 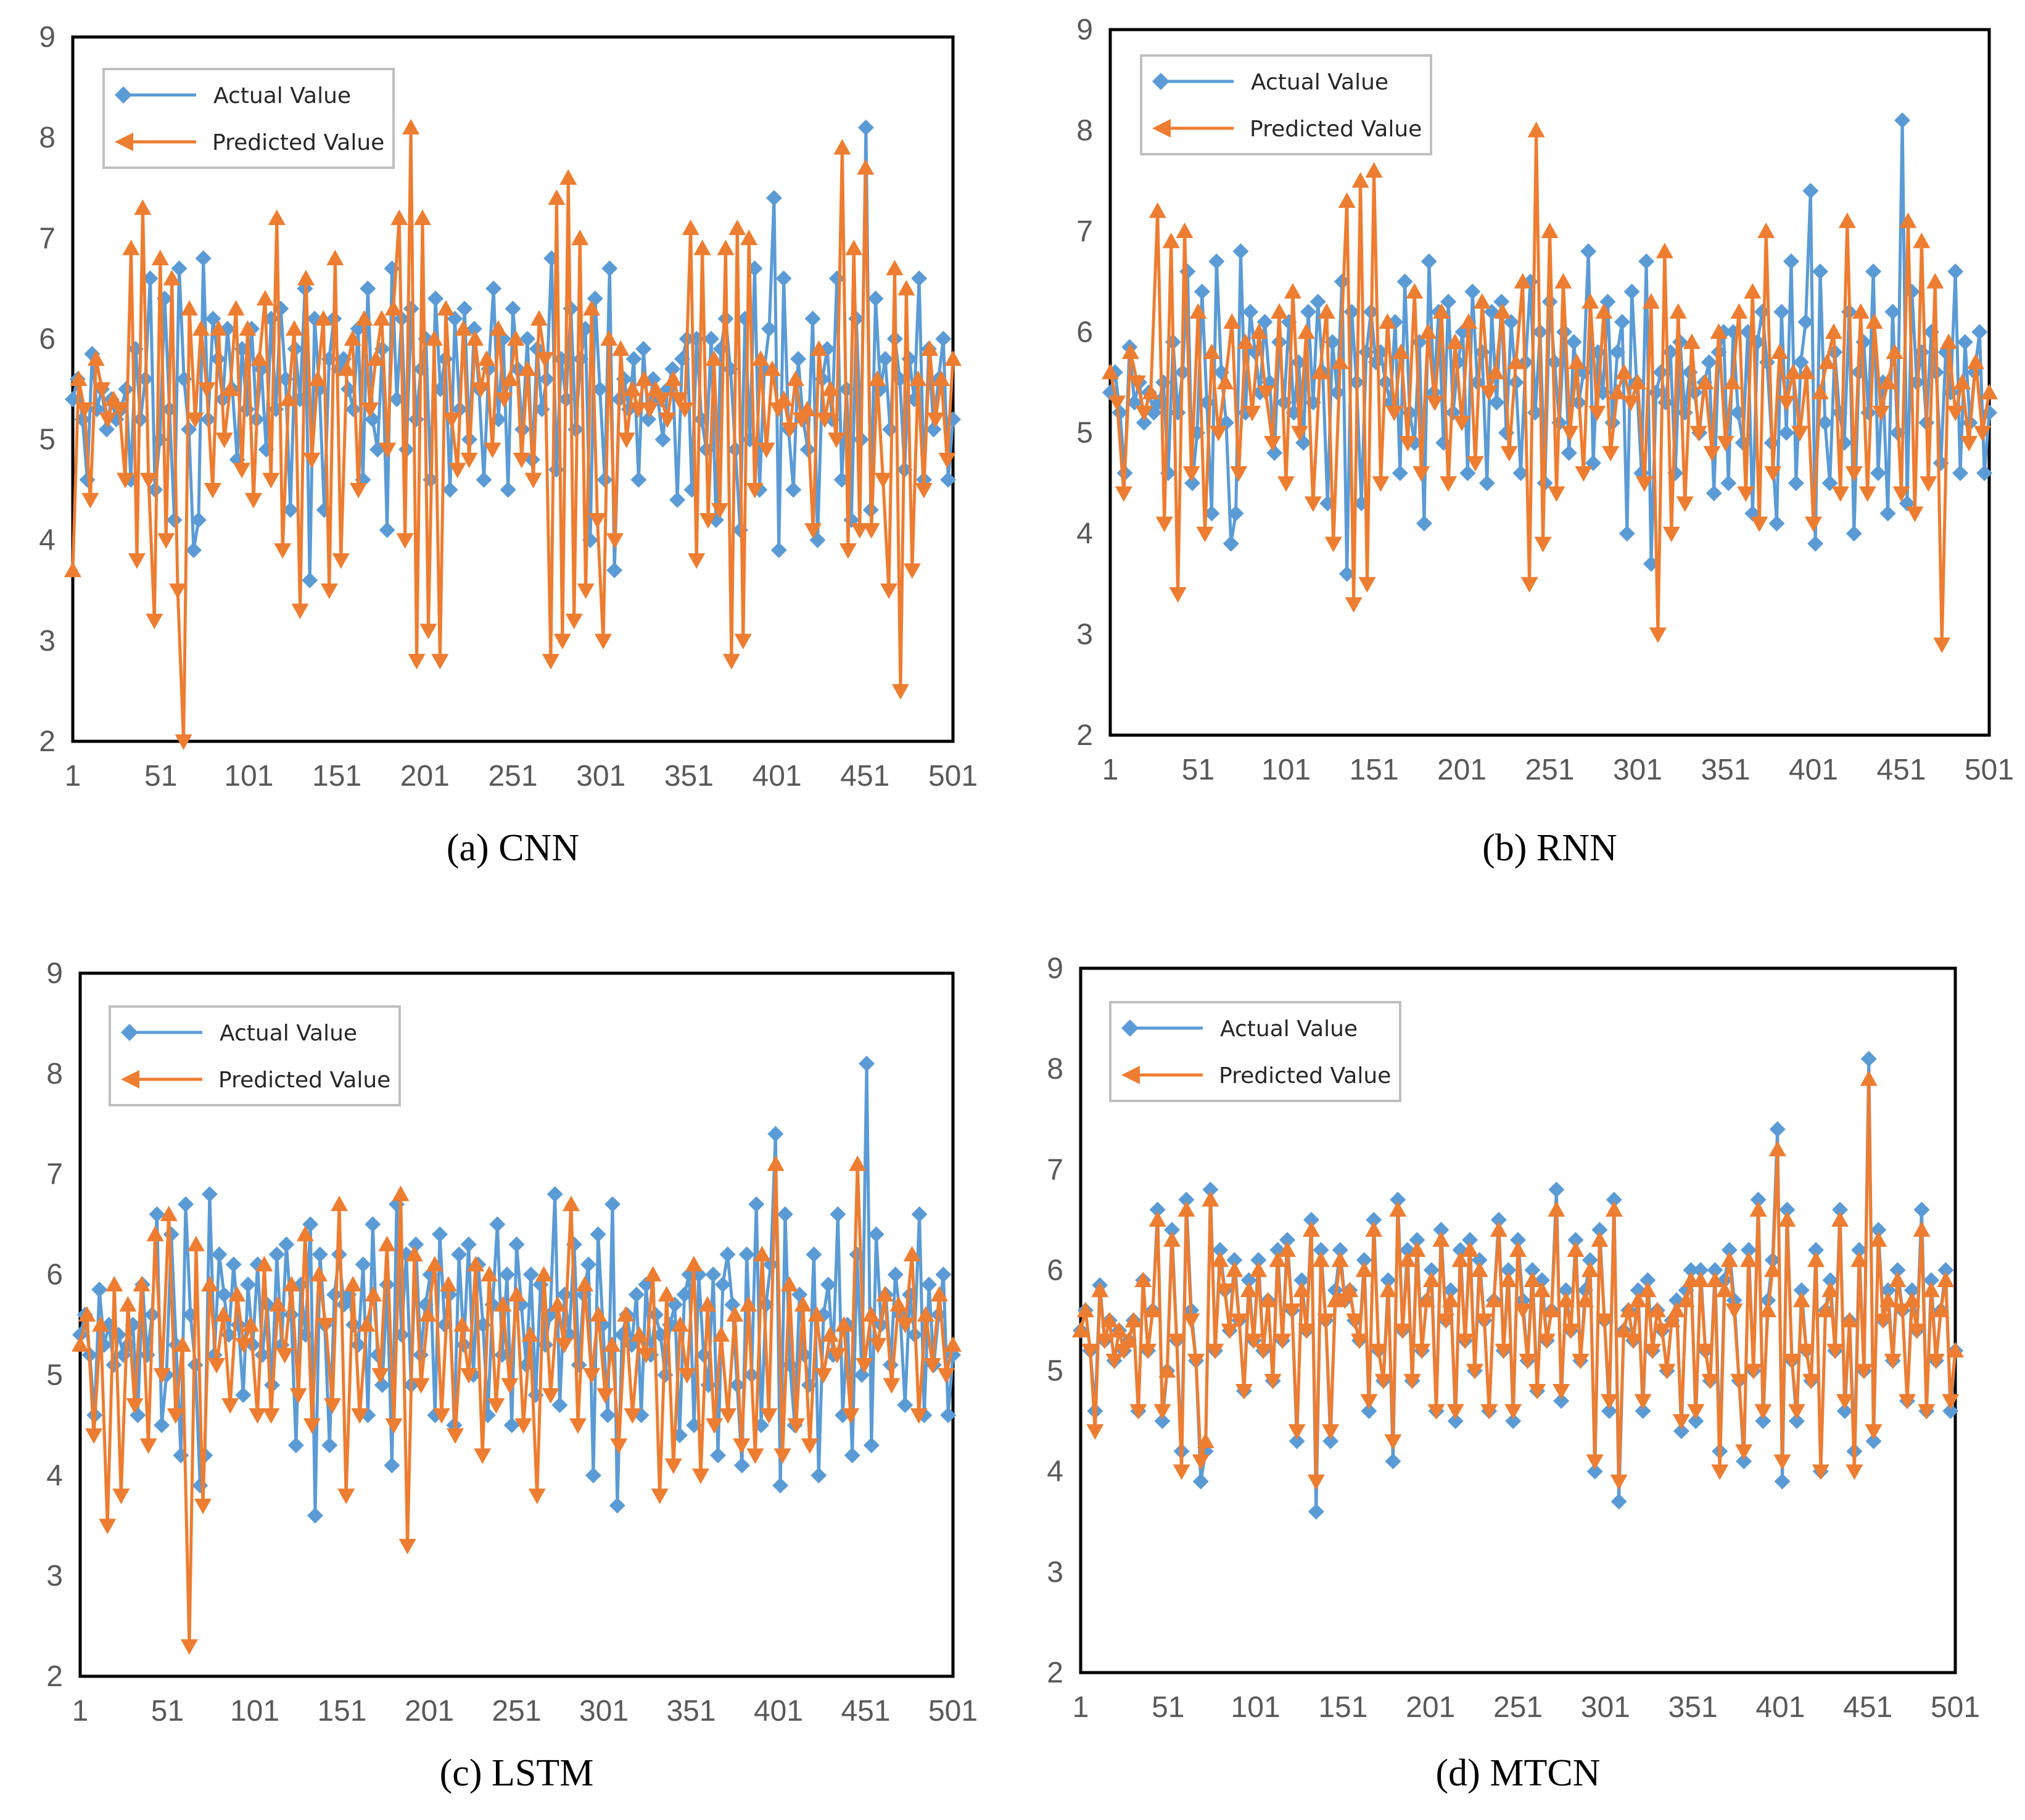 I want to click on x-tick-label: 51, so click(x=160, y=777).